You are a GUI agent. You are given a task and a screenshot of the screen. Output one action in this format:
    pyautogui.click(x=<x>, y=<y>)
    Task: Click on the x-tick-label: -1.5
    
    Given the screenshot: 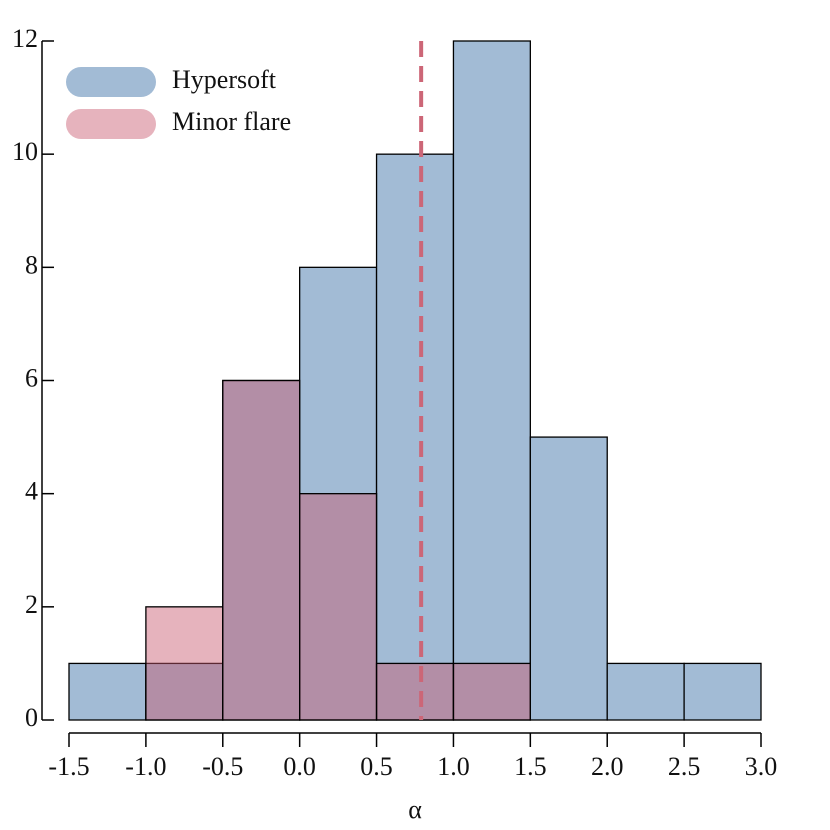 What is the action you would take?
    pyautogui.click(x=68, y=766)
    